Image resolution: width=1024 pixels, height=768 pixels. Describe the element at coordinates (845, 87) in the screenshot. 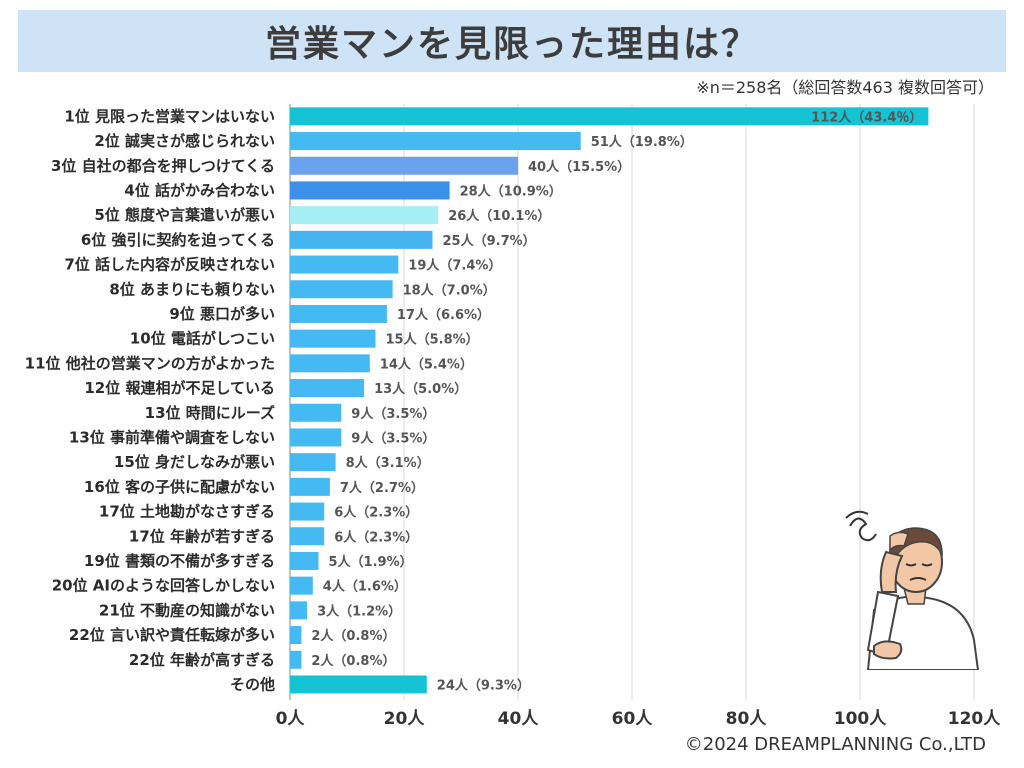

I see `sample-note: ※n＝258名（総回答数463 複数回答可）` at that location.